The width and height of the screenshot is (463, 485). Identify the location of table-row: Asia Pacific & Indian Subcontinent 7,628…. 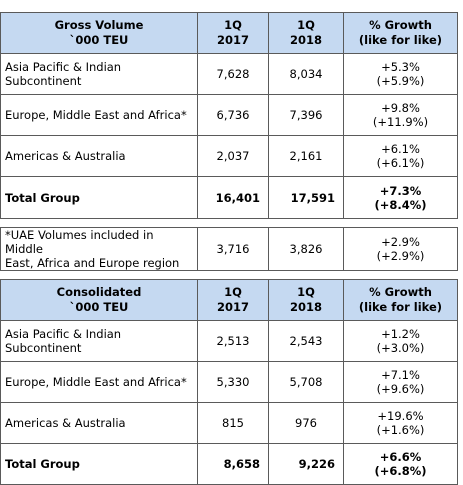
(229, 74).